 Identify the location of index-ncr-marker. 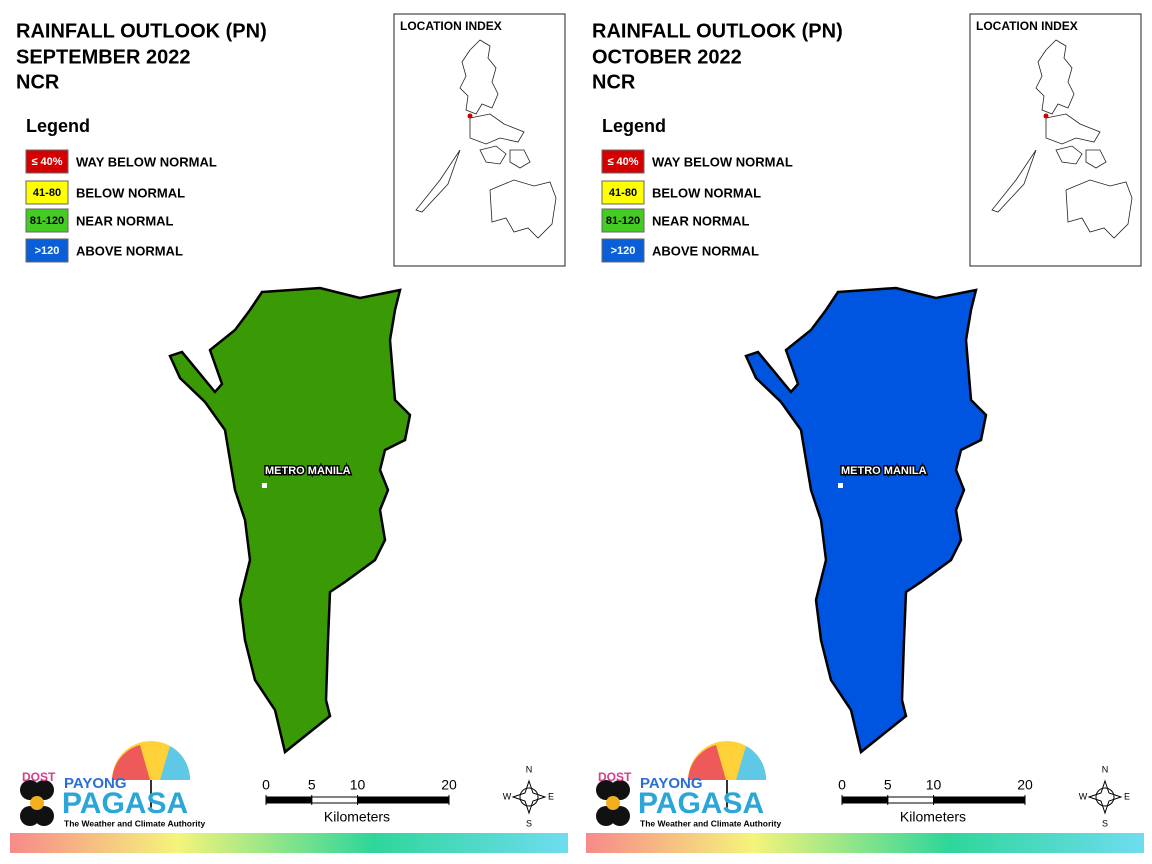
(470, 116).